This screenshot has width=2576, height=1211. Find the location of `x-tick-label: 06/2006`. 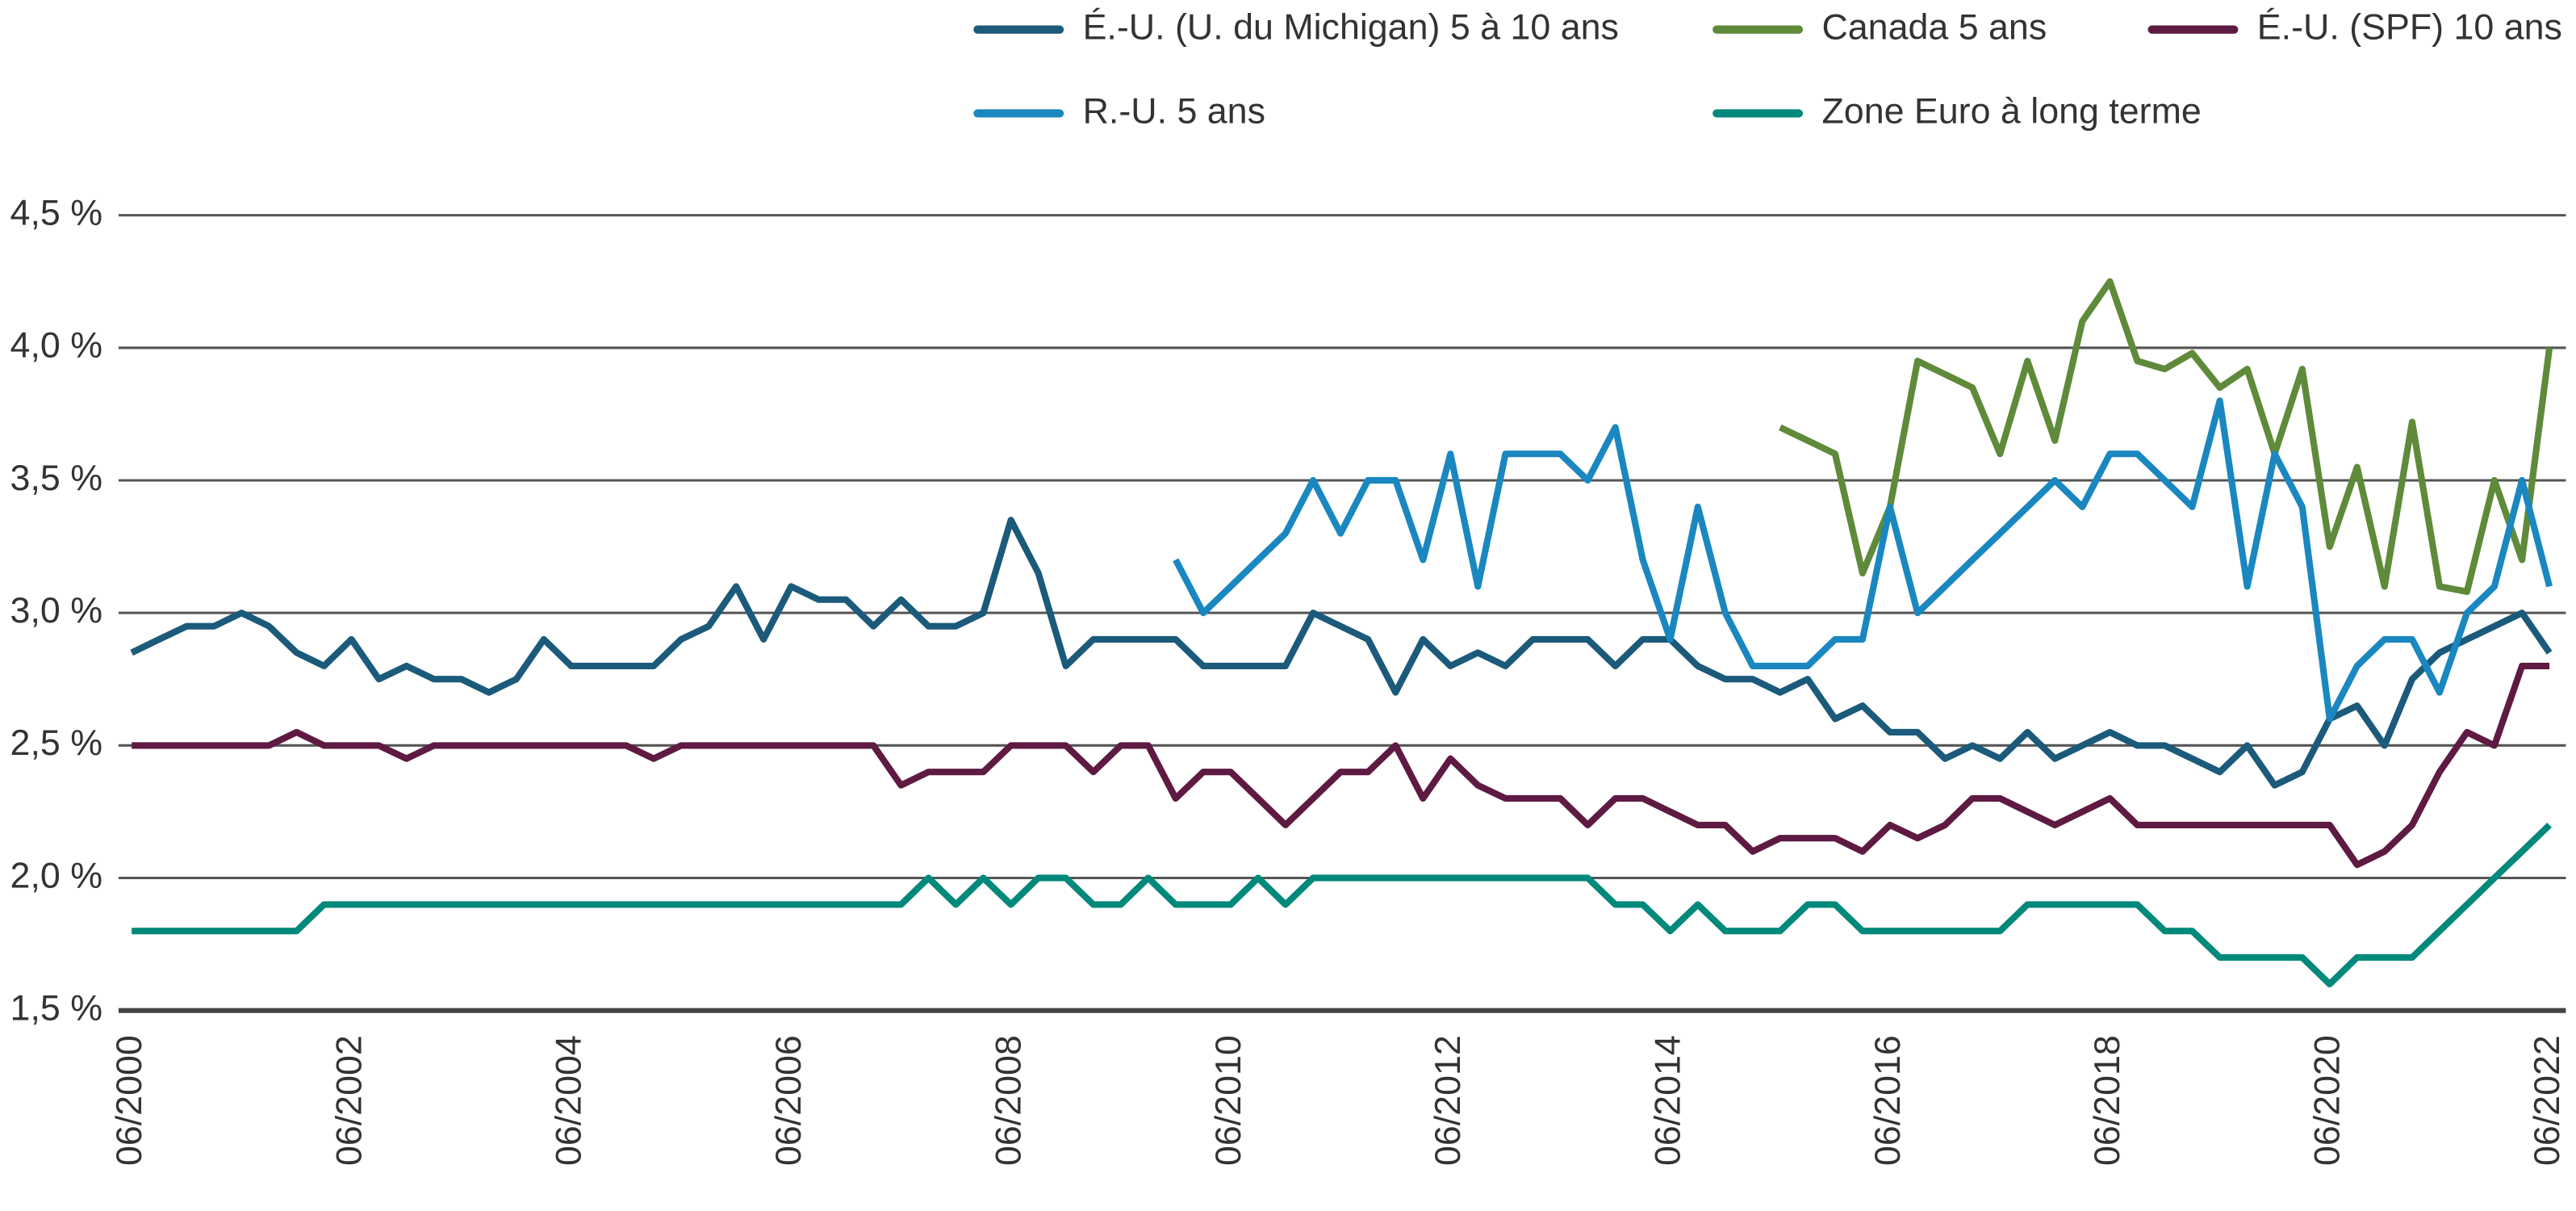

x-tick-label: 06/2006 is located at coordinates (788, 1100).